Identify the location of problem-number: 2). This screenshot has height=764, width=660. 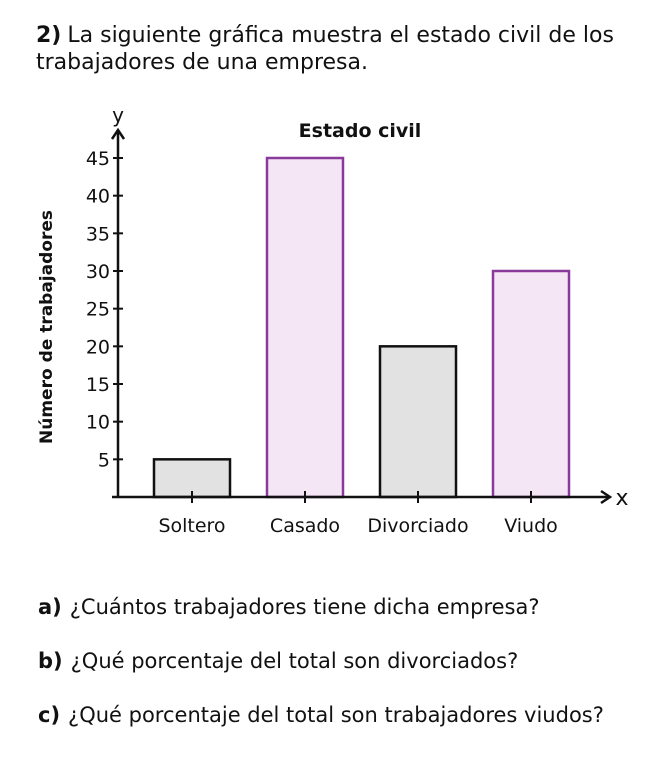
(49, 35).